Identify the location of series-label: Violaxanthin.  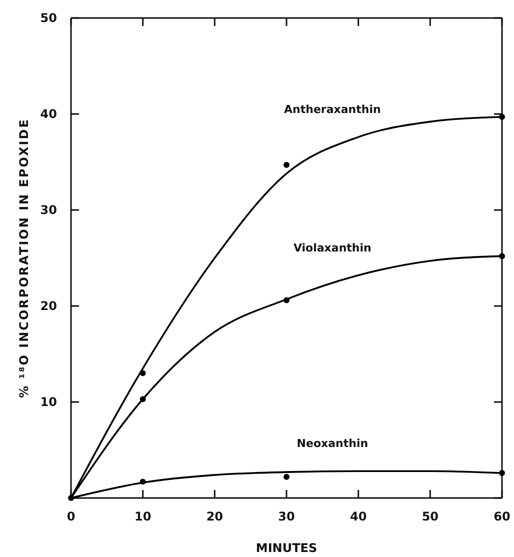
(332, 247).